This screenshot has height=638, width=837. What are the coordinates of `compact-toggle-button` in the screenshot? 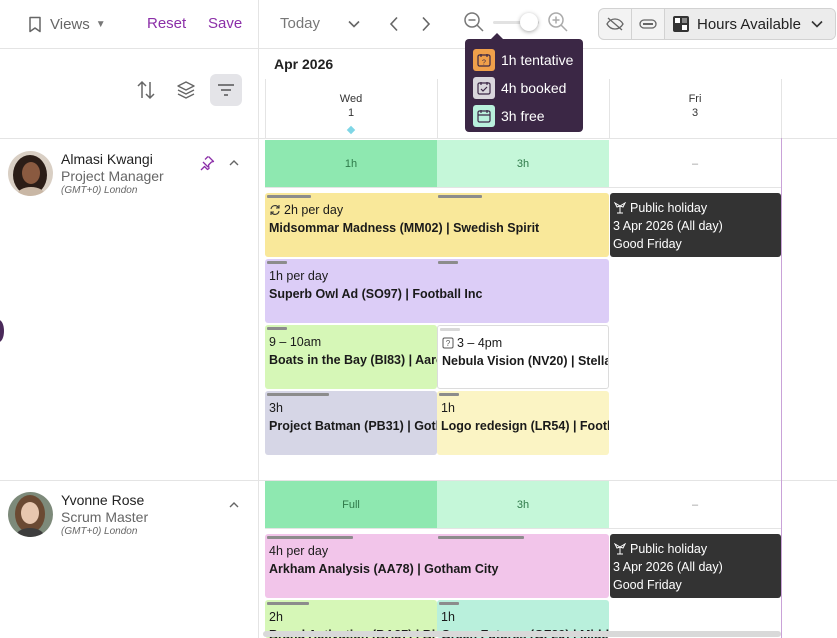 It's located at (648, 24).